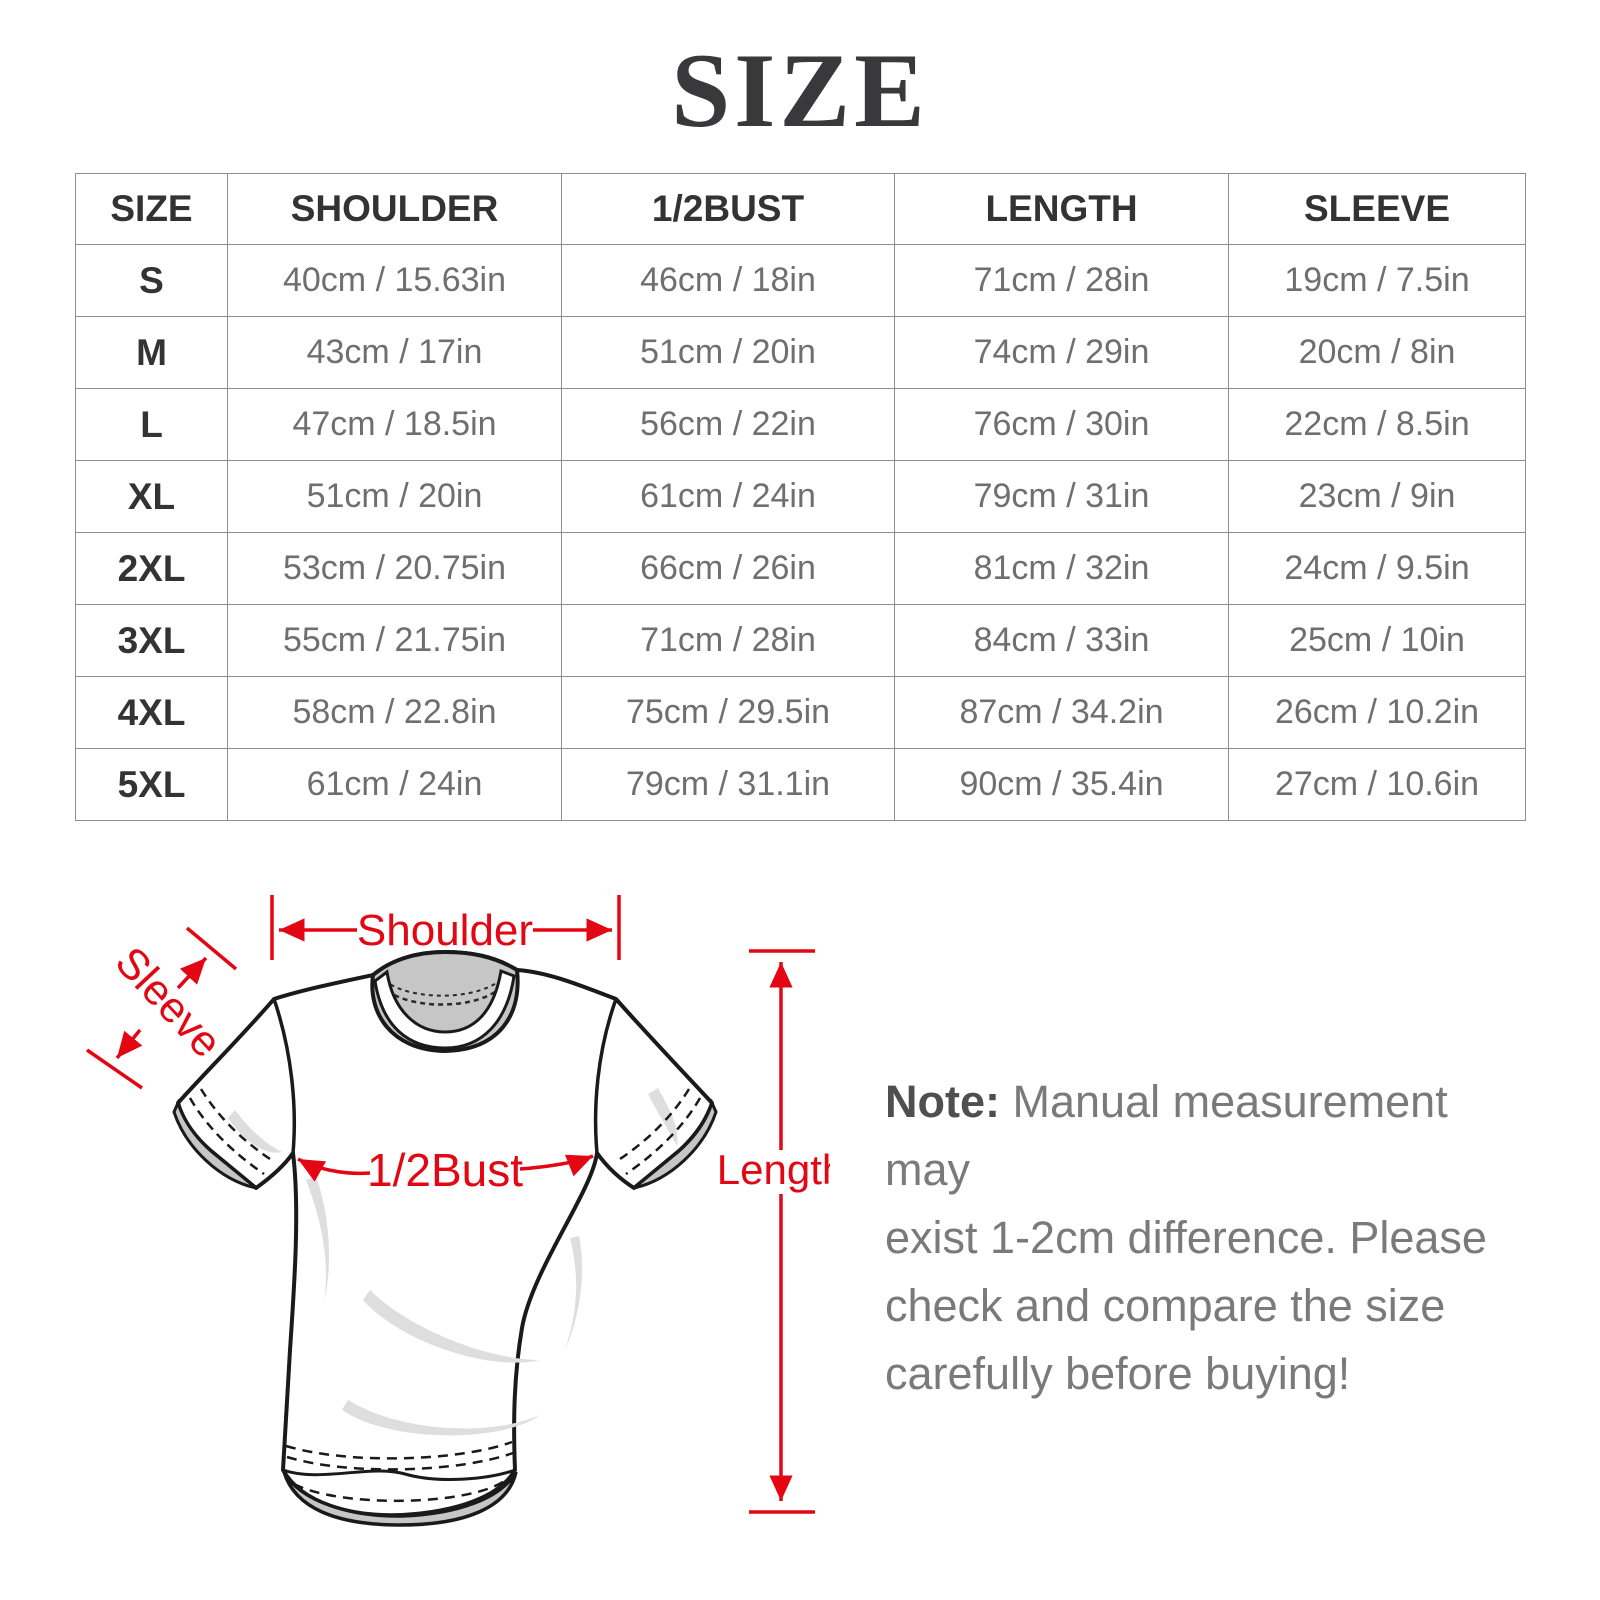  Describe the element at coordinates (728, 496) in the screenshot. I see `cell-half-bust: 61cm / 24in` at that location.